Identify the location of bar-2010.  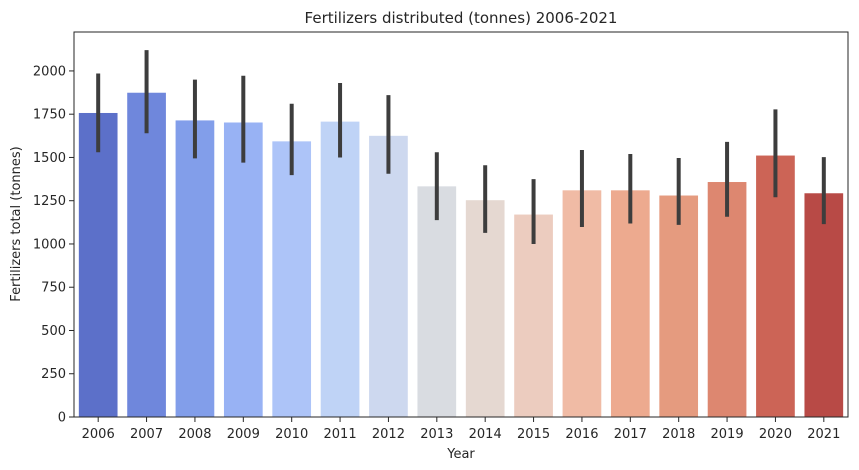
(292, 279).